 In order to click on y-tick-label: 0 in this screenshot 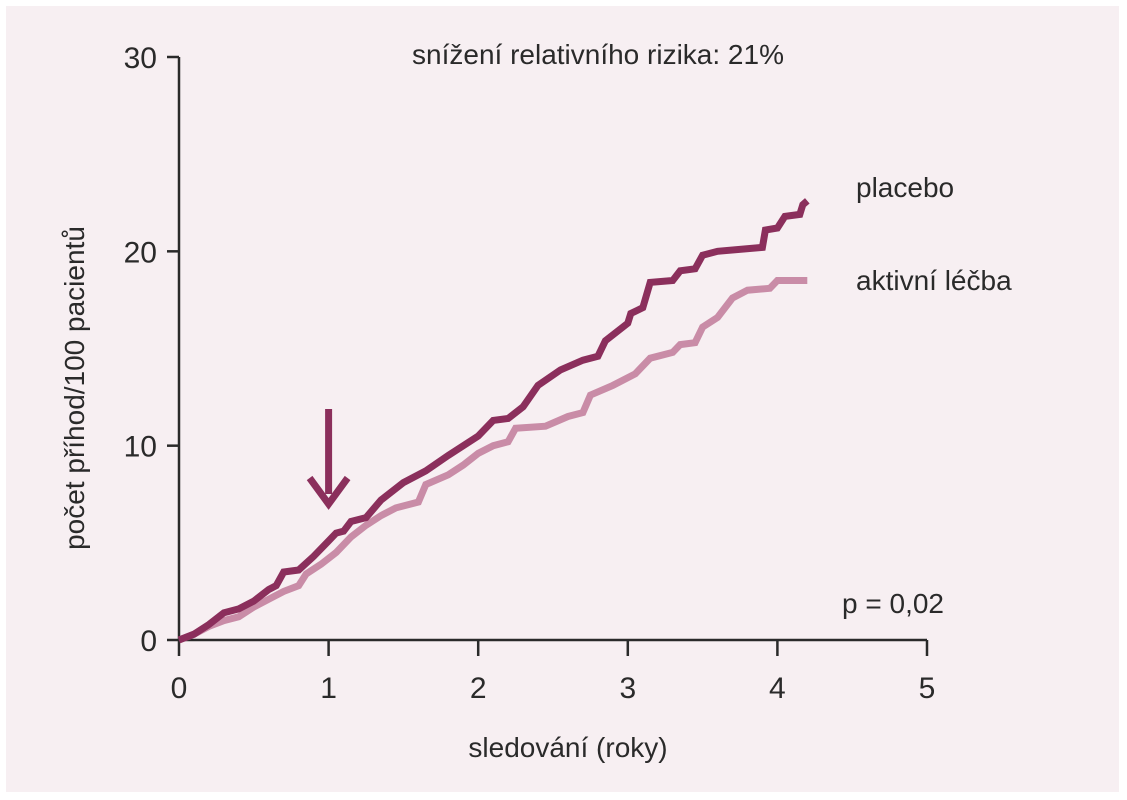, I will do `click(148, 641)`.